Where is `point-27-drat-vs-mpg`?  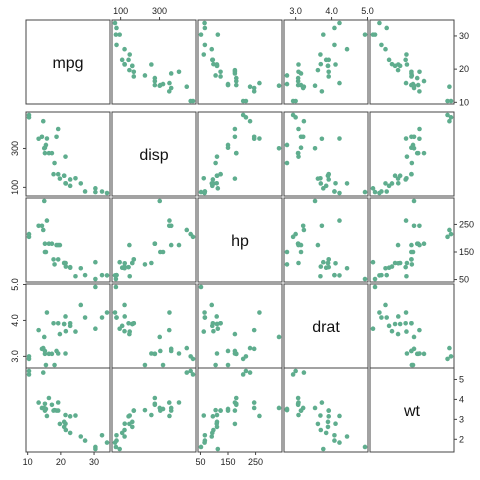
point-27-drat-vs-mpg is located at coordinates (95, 329).